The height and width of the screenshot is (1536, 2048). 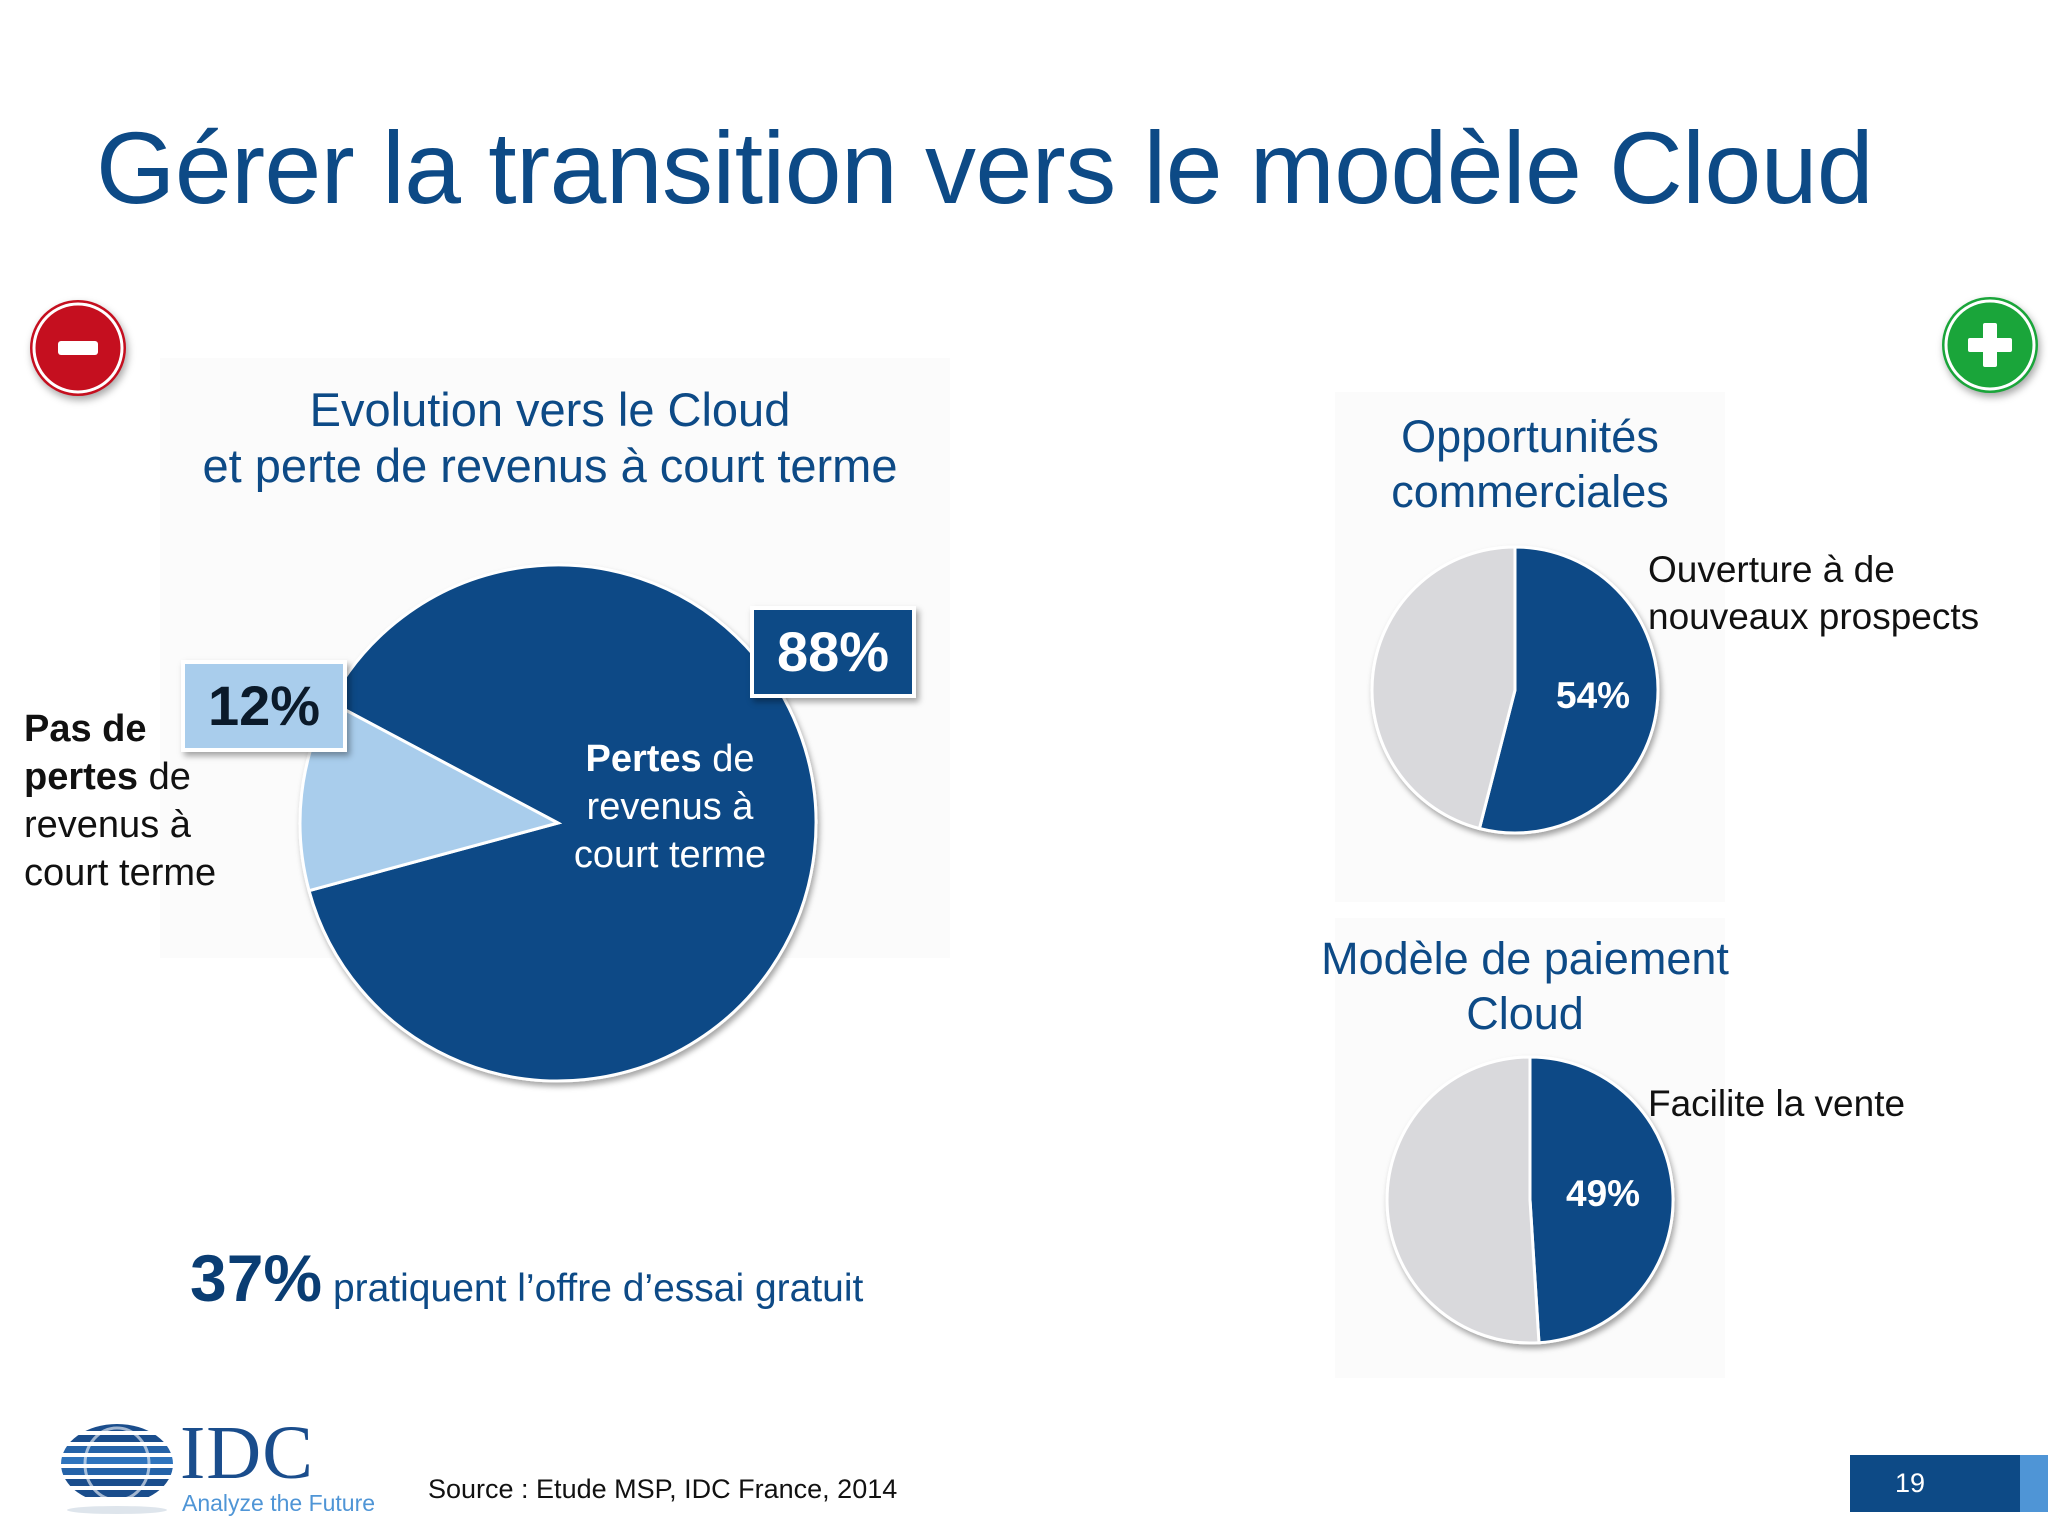 What do you see at coordinates (1463, 1200) in the screenshot?
I see `pie-slice-other-payment` at bounding box center [1463, 1200].